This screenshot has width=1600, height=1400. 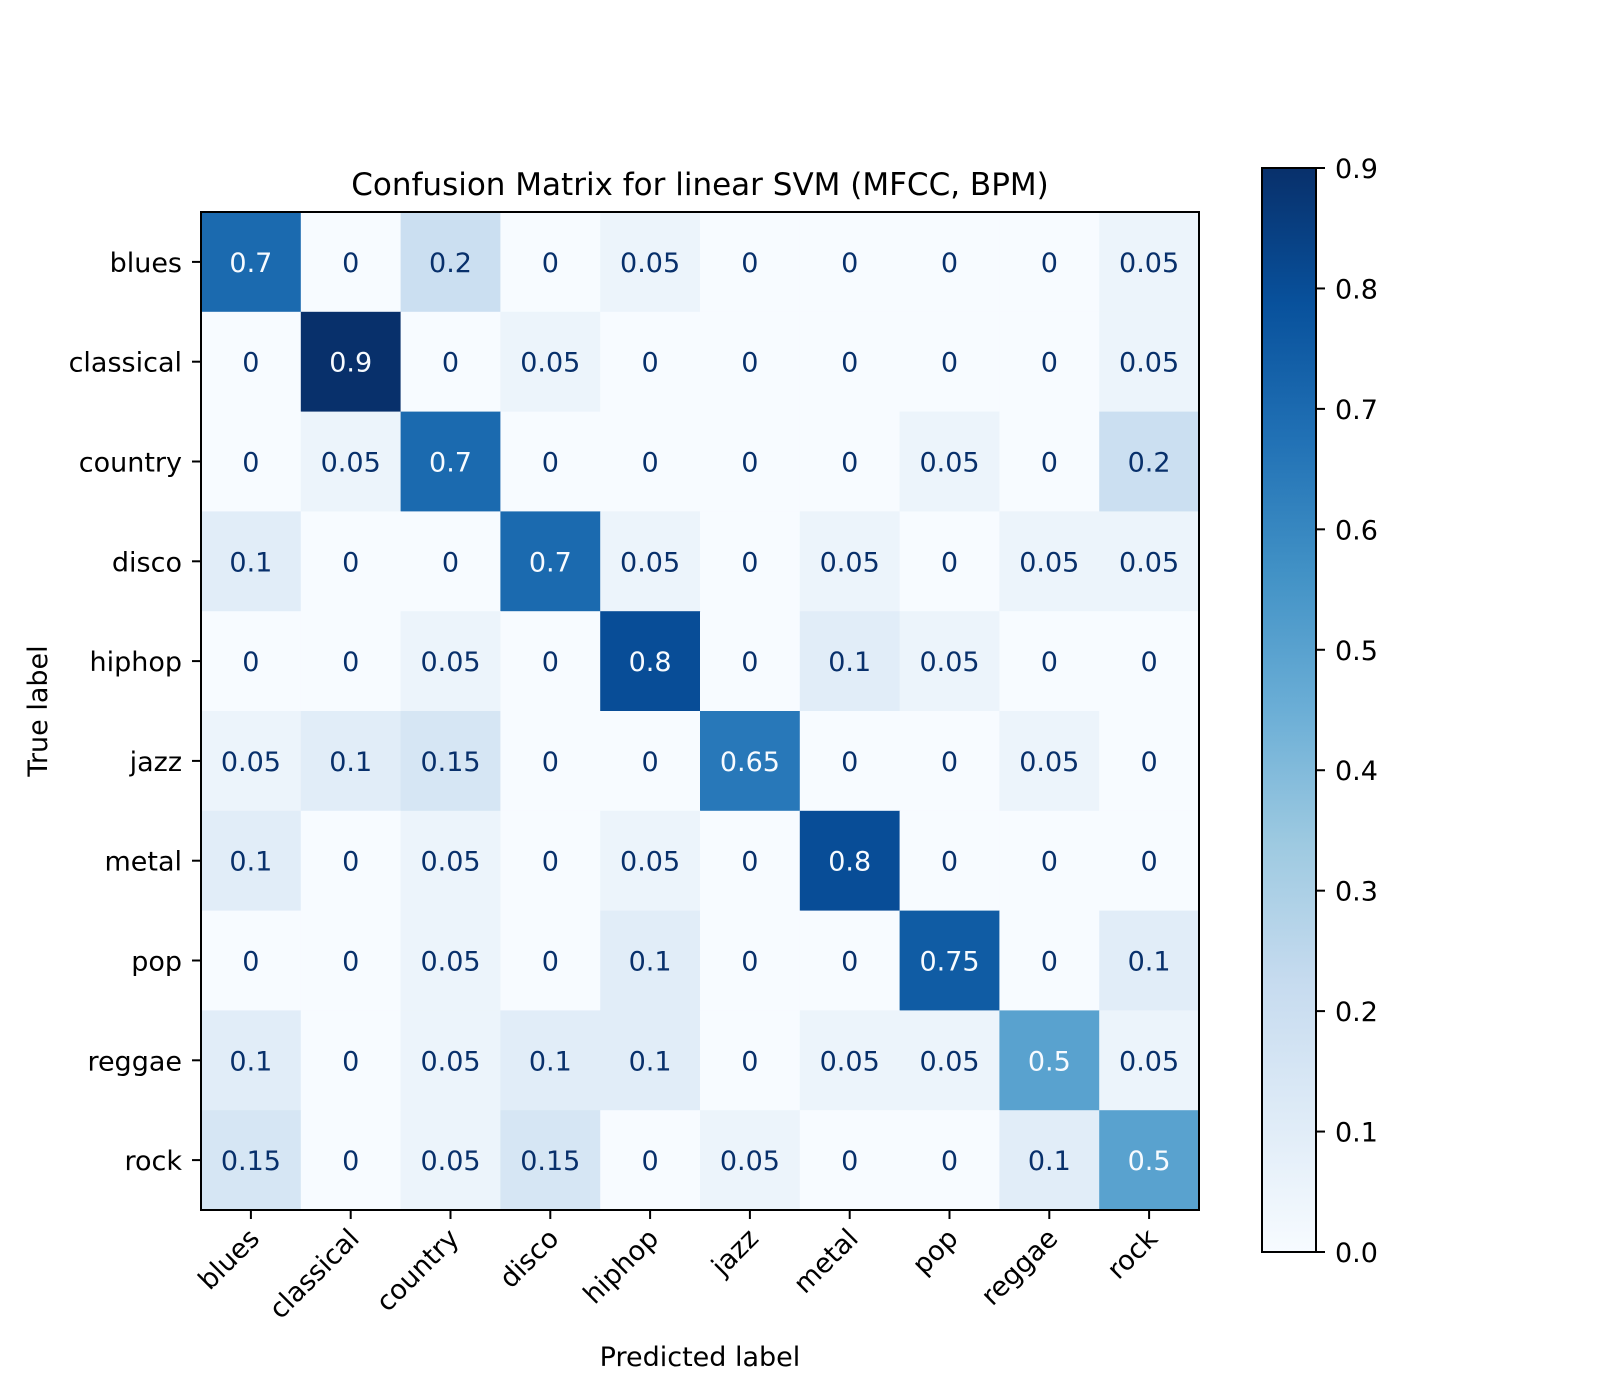 I want to click on cell-value-label: 0.7, so click(x=550, y=562).